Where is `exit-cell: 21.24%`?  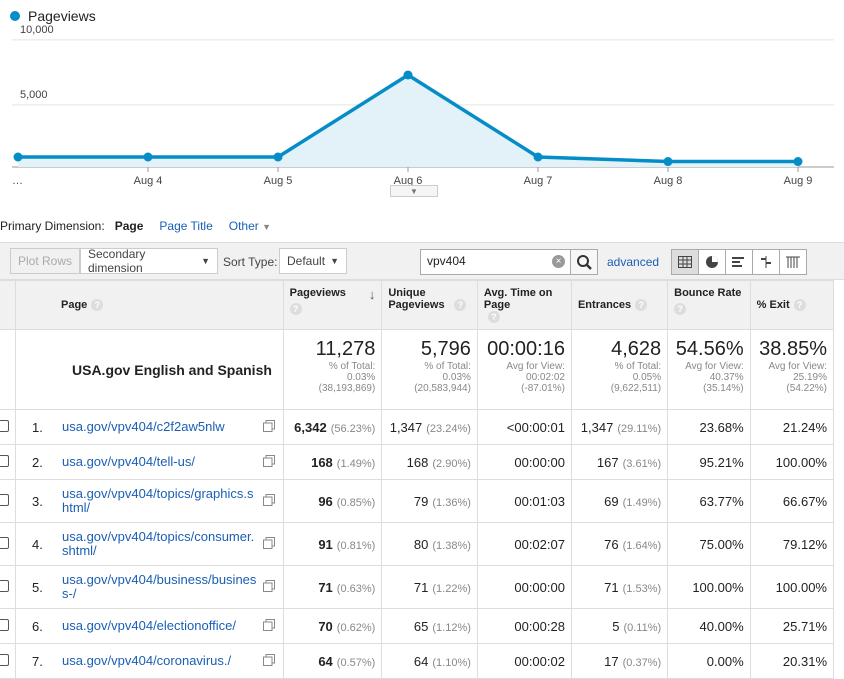
exit-cell: 21.24% is located at coordinates (792, 427).